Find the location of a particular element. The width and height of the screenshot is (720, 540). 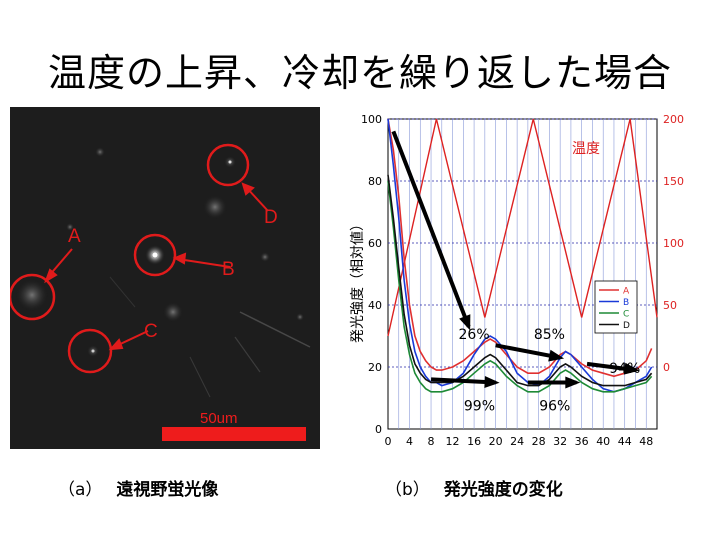

x-tick-label: 48 is located at coordinates (646, 441).